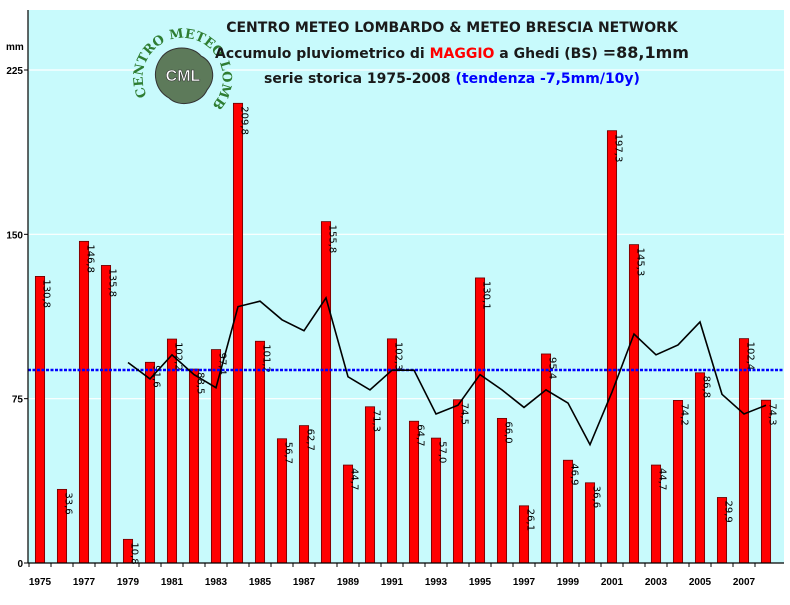 The height and width of the screenshot is (605, 790). Describe the element at coordinates (548, 54) in the screenshot. I see `title-line-2-mid: a Ghedi (BS)` at that location.